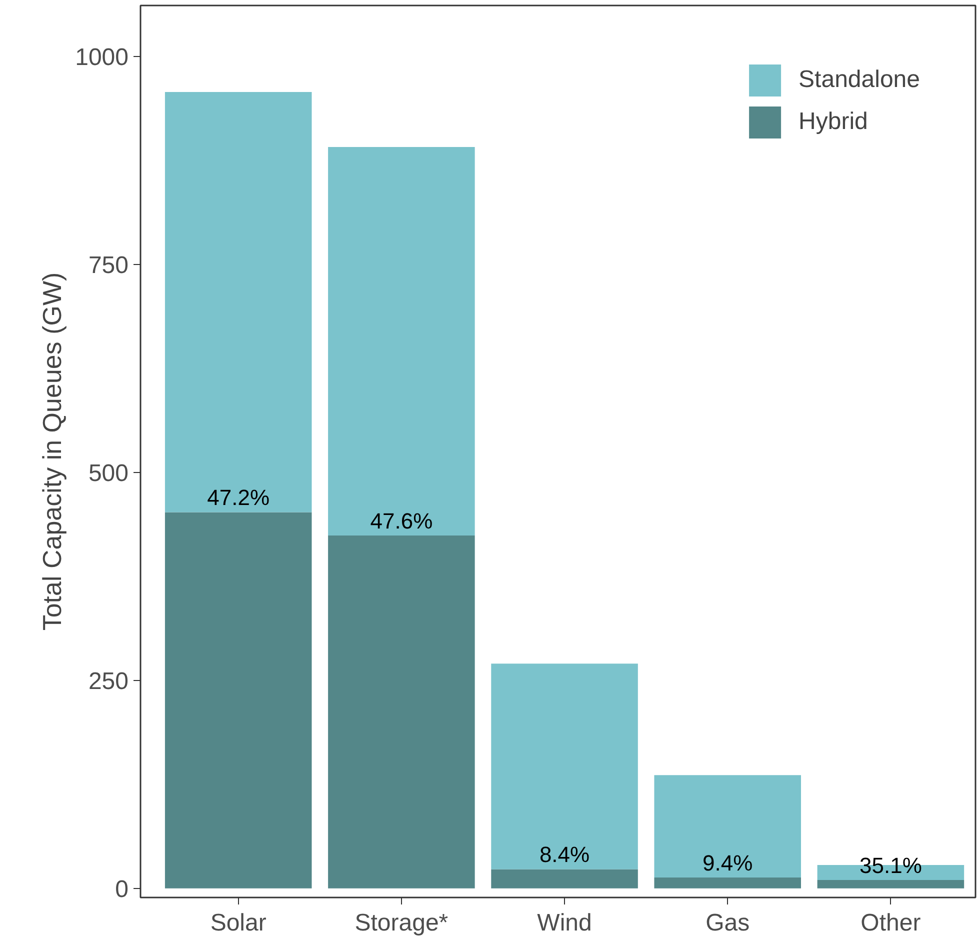  Describe the element at coordinates (401, 923) in the screenshot. I see `x-tick-label: Storage*` at that location.